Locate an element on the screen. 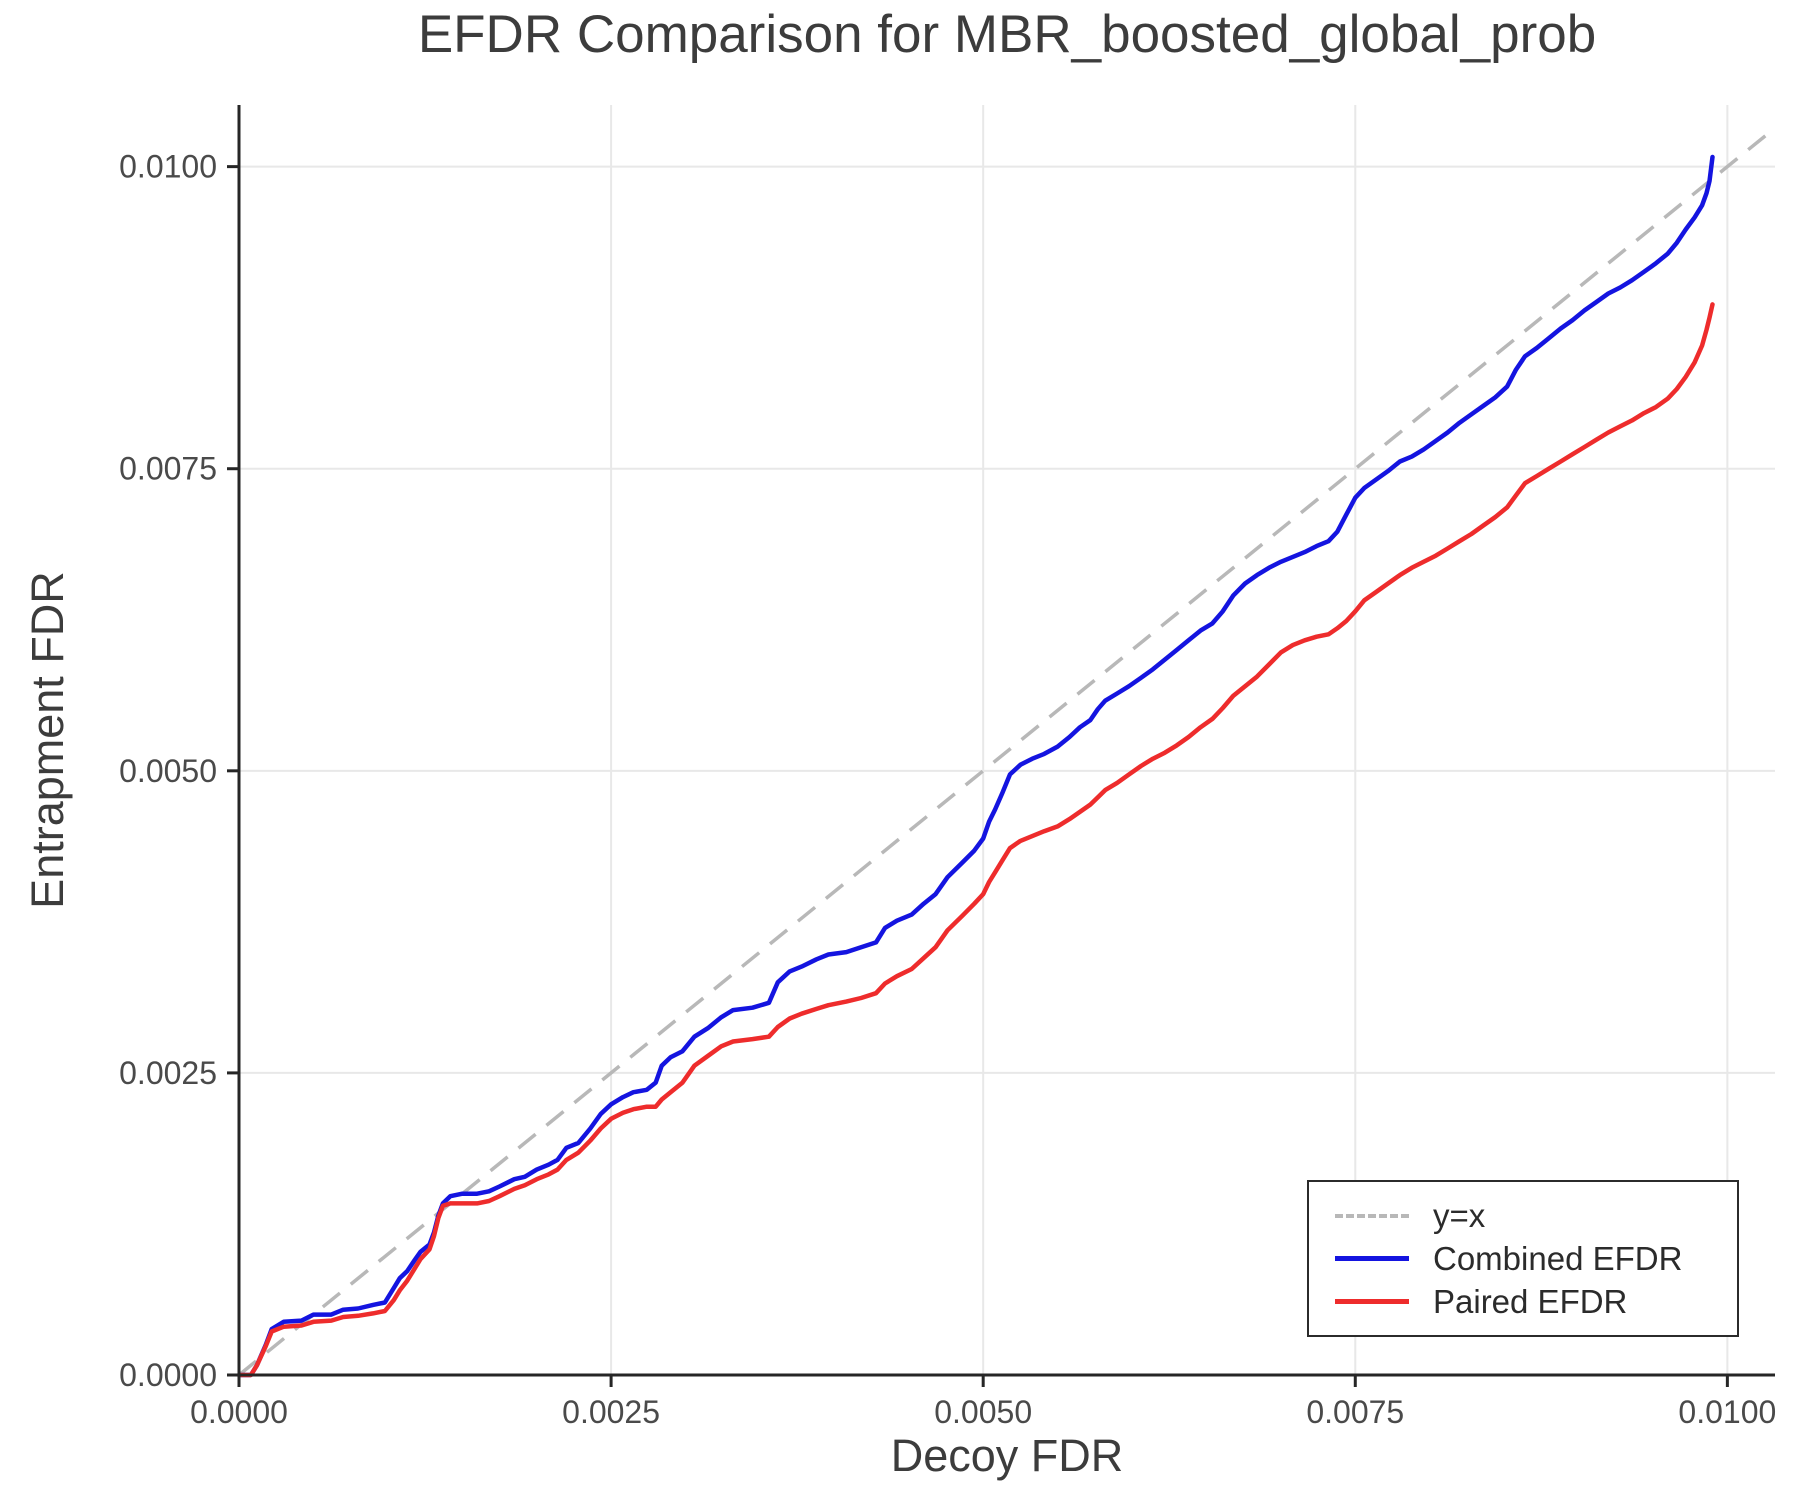  x-axis-label: Decoy FDR is located at coordinates (1007, 1455).